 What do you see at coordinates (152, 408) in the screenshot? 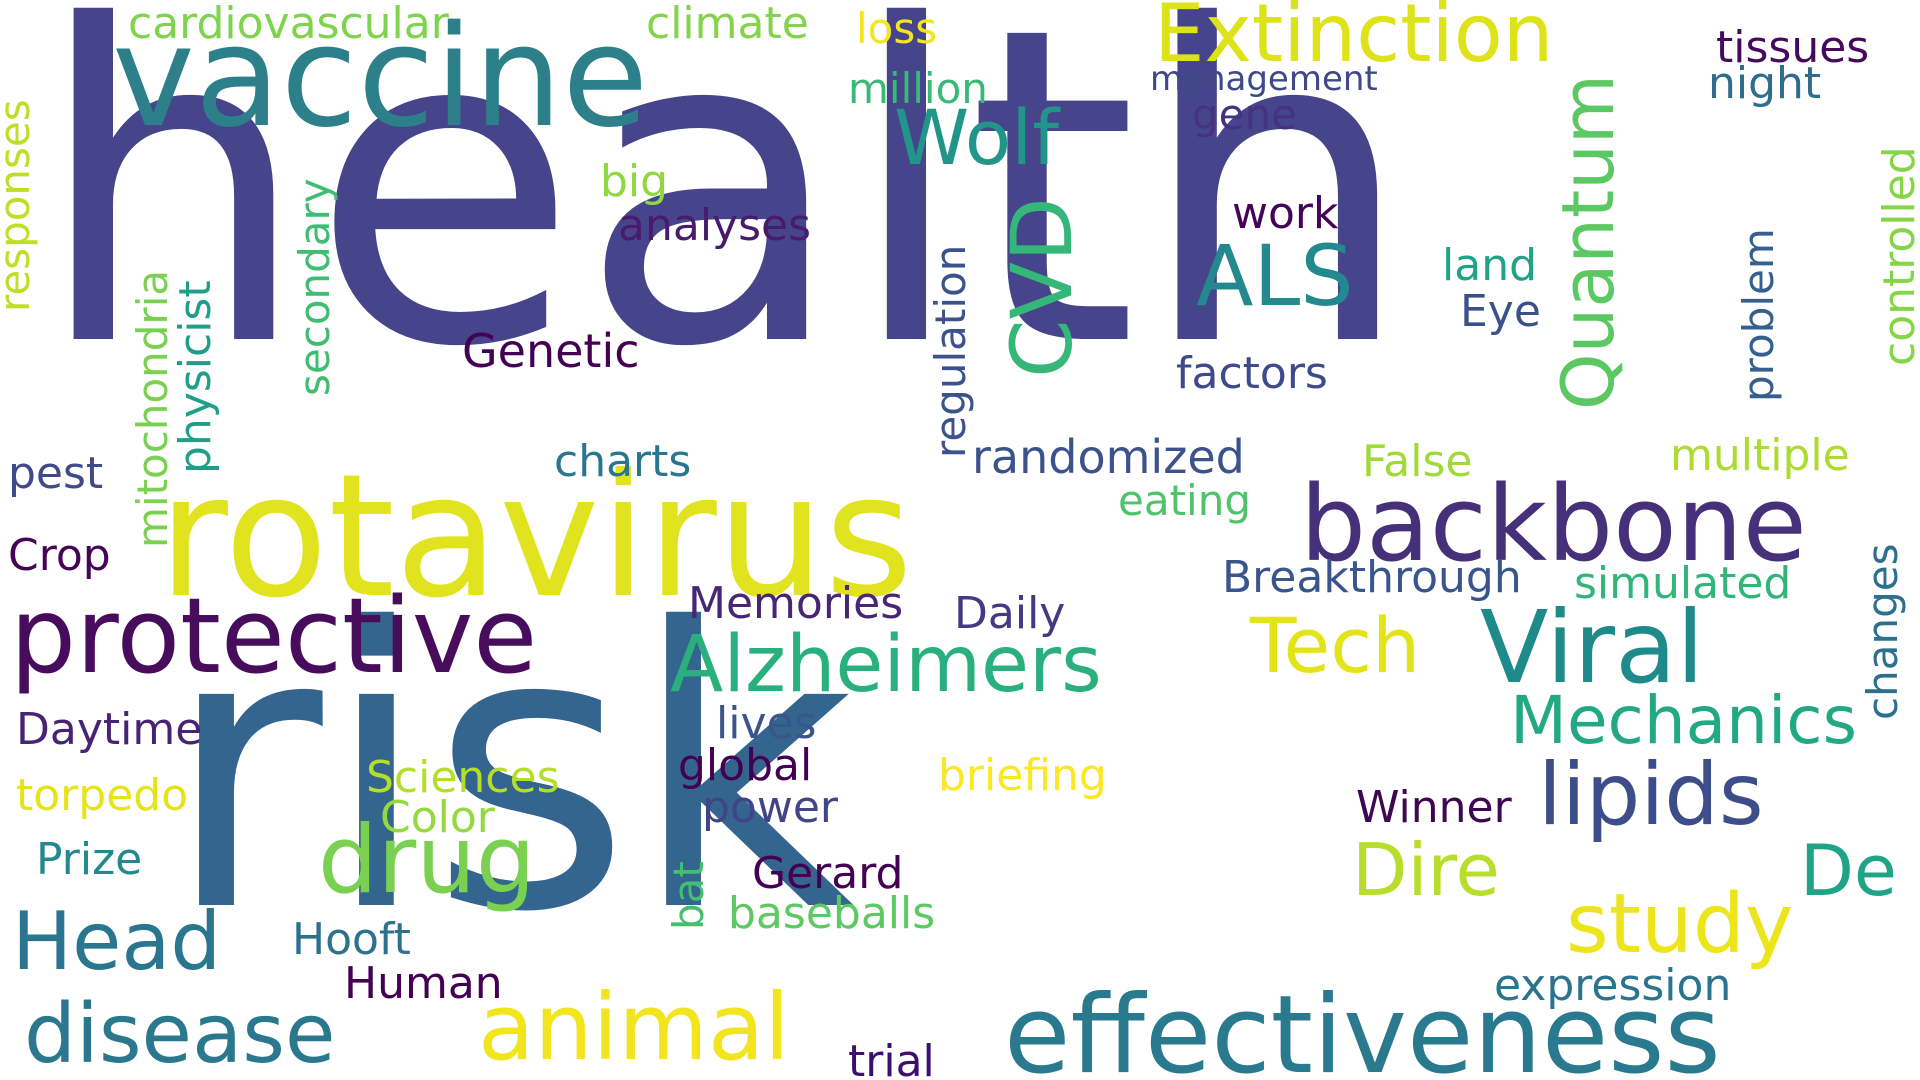
I see `word-mitochondria: mitochondria` at bounding box center [152, 408].